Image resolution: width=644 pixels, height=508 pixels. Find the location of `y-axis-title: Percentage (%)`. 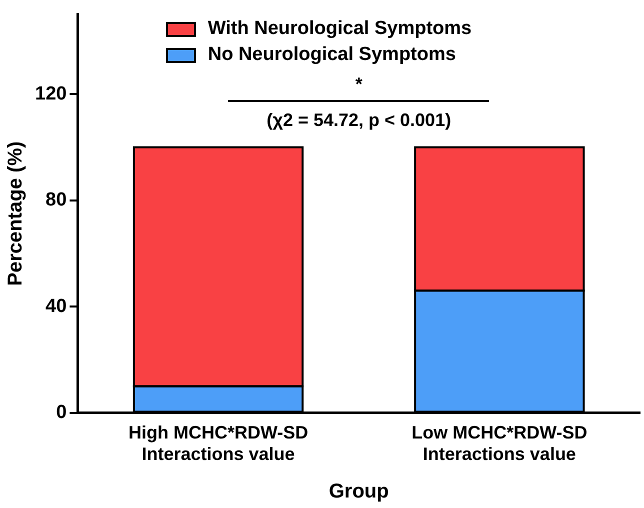

y-axis-title: Percentage (%) is located at coordinates (15, 213).